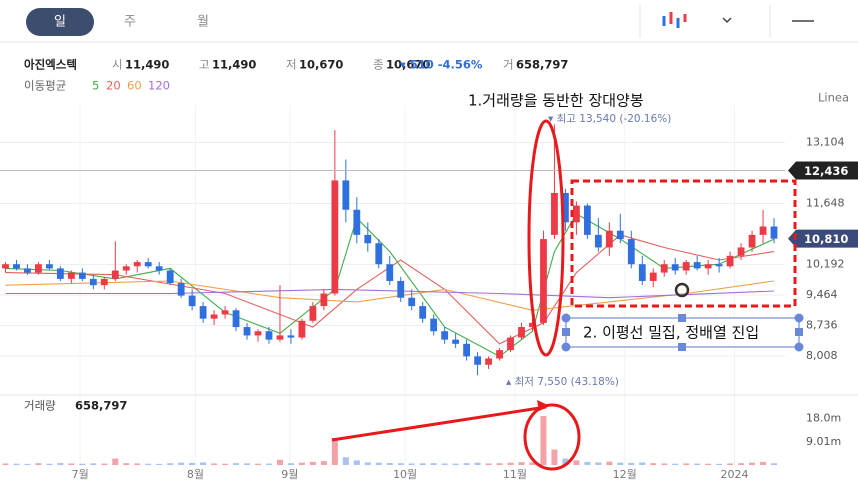 The width and height of the screenshot is (858, 489). What do you see at coordinates (734, 474) in the screenshot?
I see `x-tick-label: 2024` at bounding box center [734, 474].